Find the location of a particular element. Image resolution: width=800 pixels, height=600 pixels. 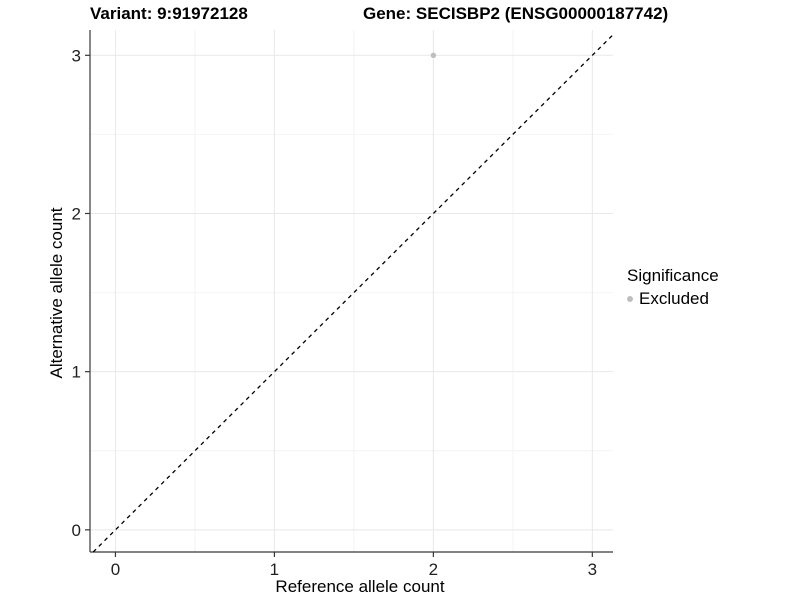

y-tick-label: 0 is located at coordinates (76, 530).